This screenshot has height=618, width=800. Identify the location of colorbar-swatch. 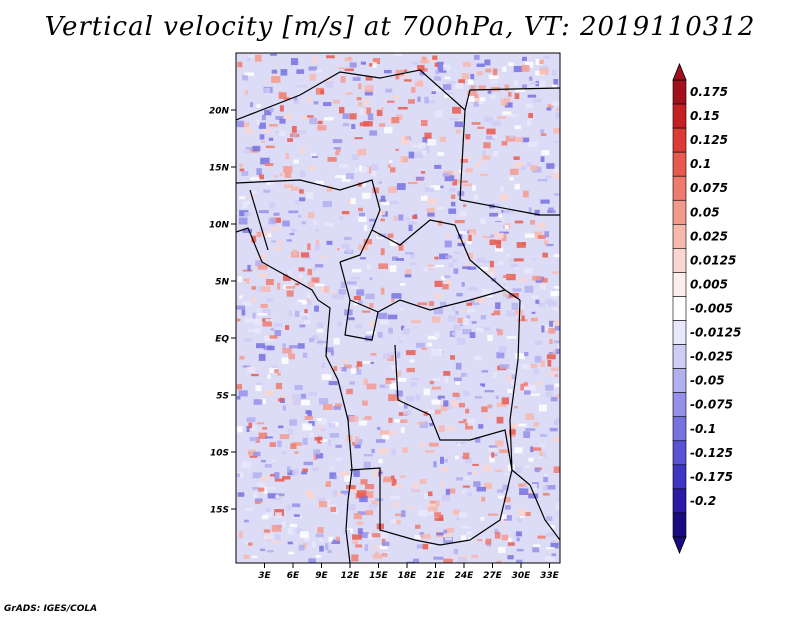
(679, 405).